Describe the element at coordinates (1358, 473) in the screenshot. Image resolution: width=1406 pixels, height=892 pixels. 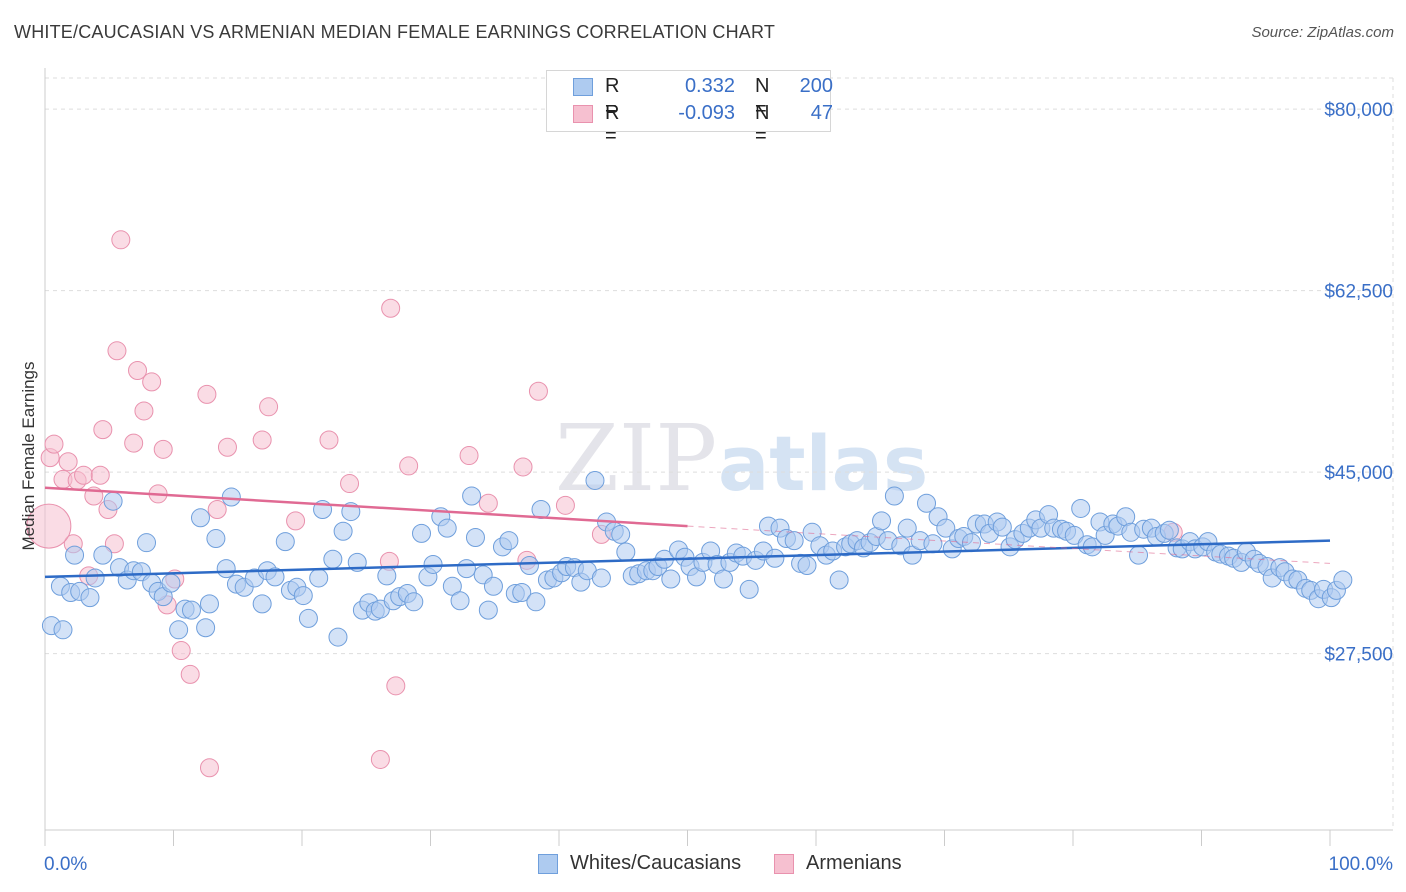
I see `y-tick-label: $45,000` at that location.